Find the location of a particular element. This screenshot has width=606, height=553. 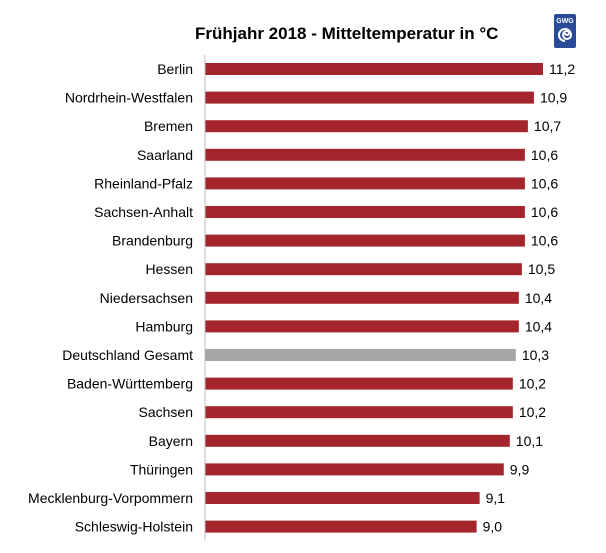

logo-text: GWG is located at coordinates (565, 21).